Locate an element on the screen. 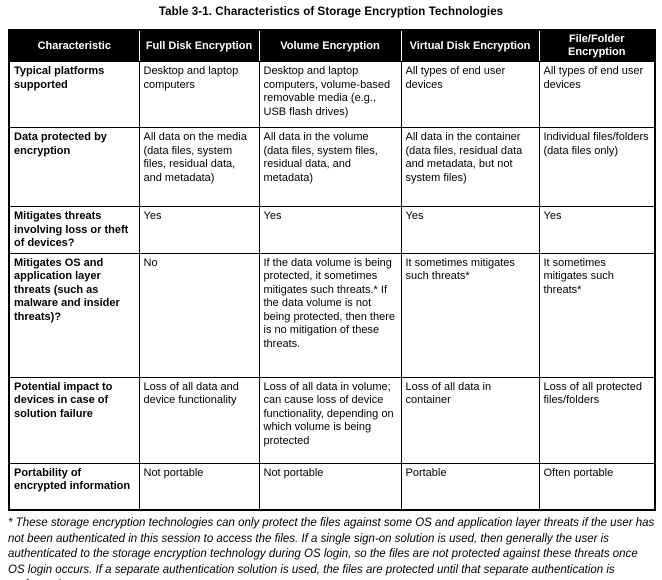 The width and height of the screenshot is (662, 580). header-cell-volume: Volume Encryption is located at coordinates (330, 46).